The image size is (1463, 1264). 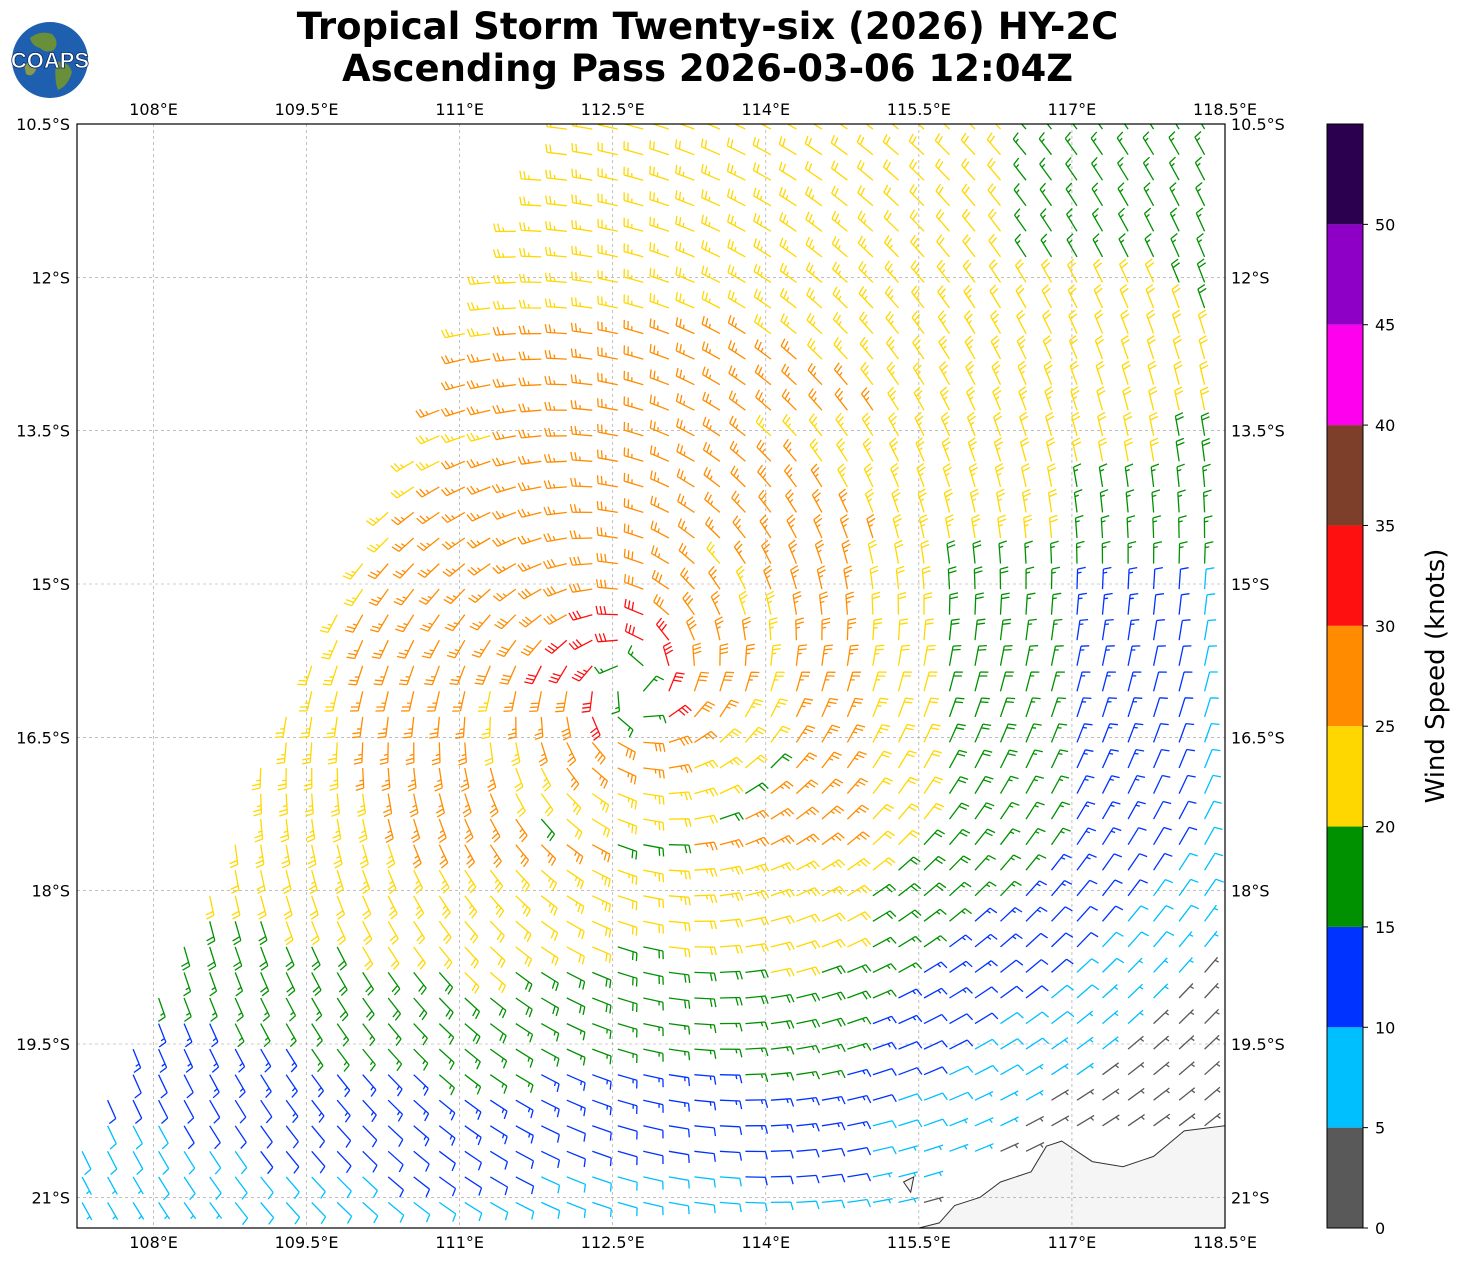 I want to click on lat-tick-label-right: 12°S, so click(x=1250, y=277).